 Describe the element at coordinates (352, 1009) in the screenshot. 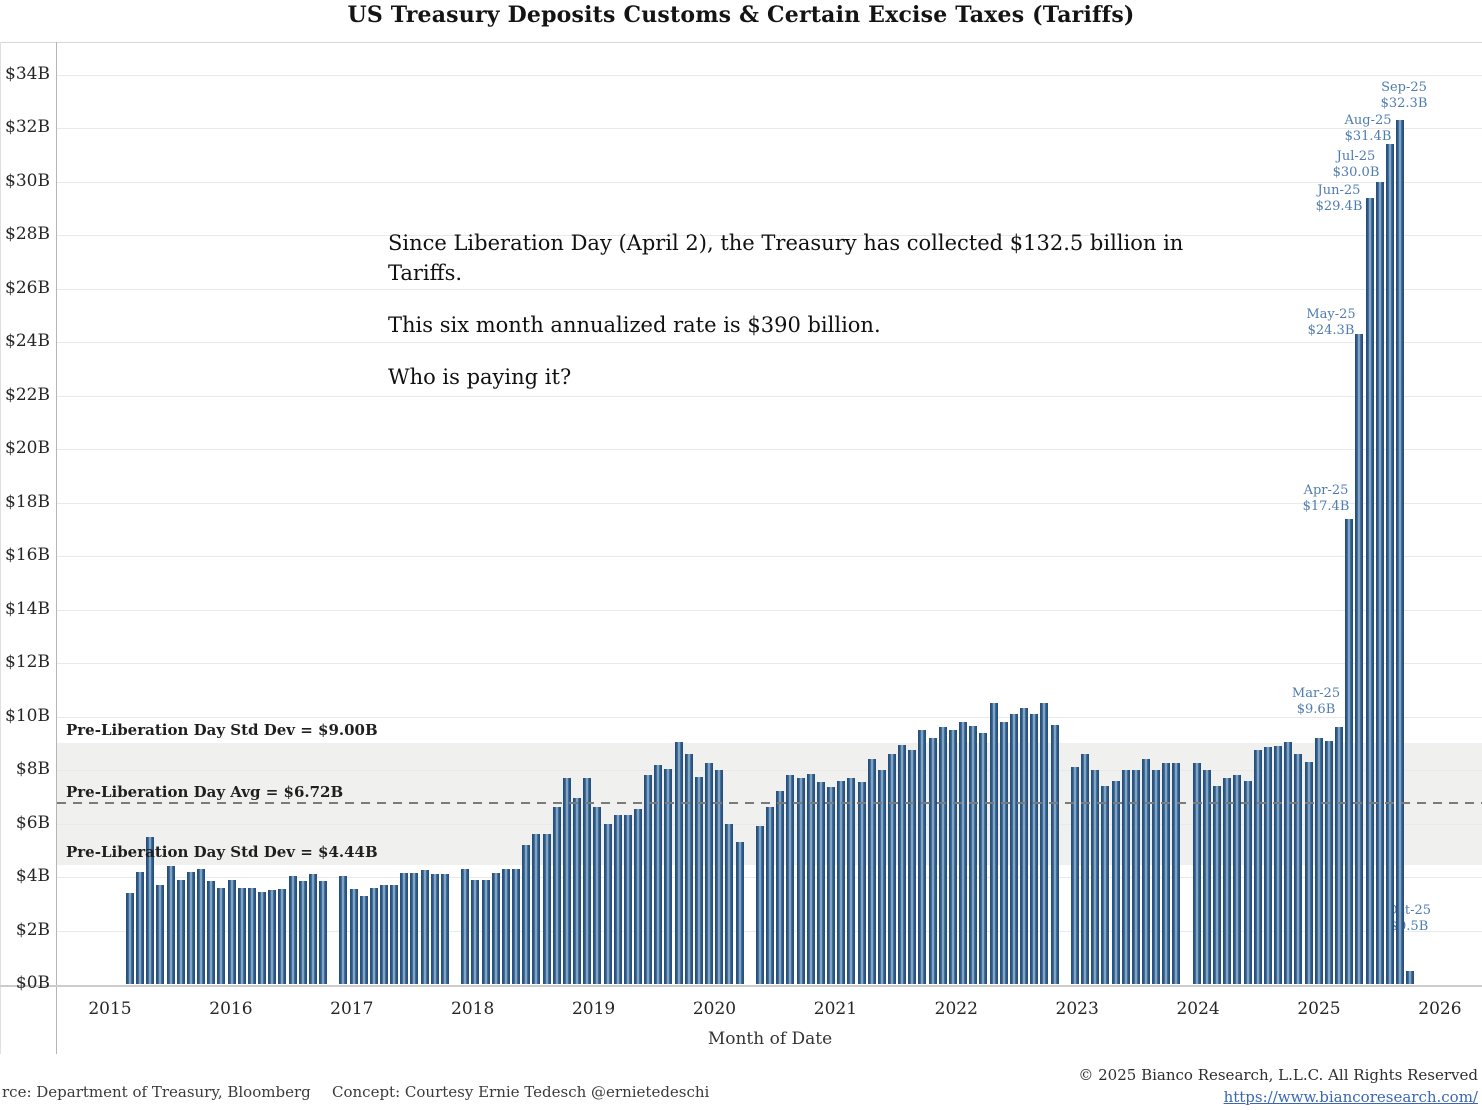

I see `x-year-label-2017: 2017` at that location.